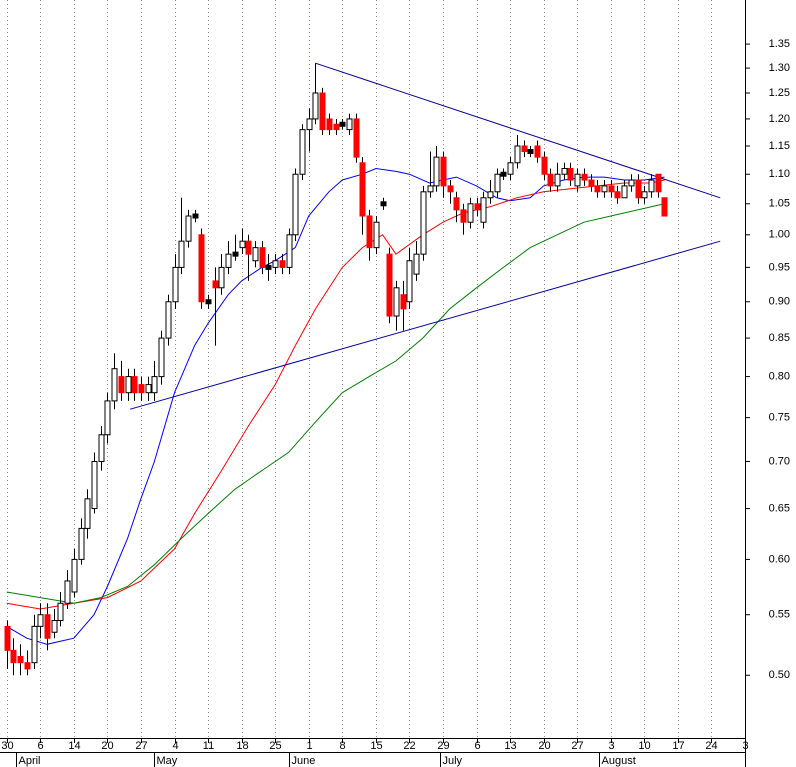  What do you see at coordinates (745, 746) in the screenshot?
I see `x-tick-label: 3` at bounding box center [745, 746].